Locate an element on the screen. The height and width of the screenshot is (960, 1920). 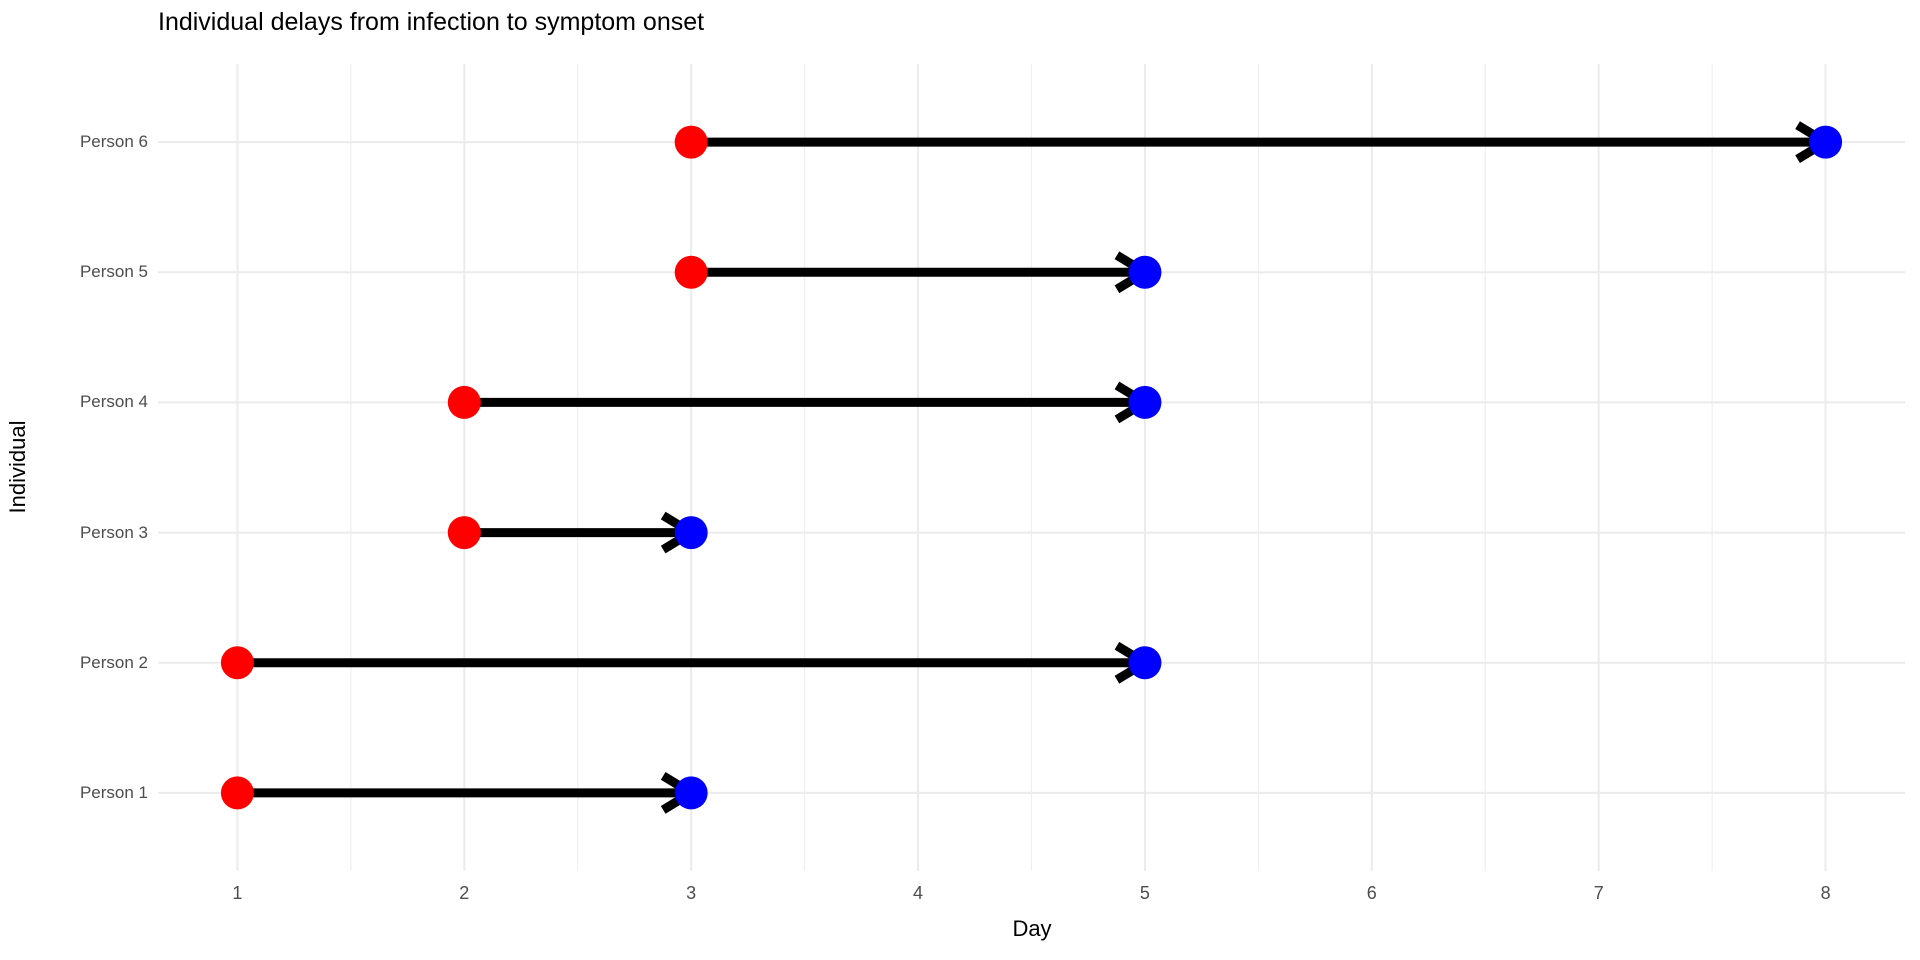
x-tick-label: 3 is located at coordinates (691, 893).